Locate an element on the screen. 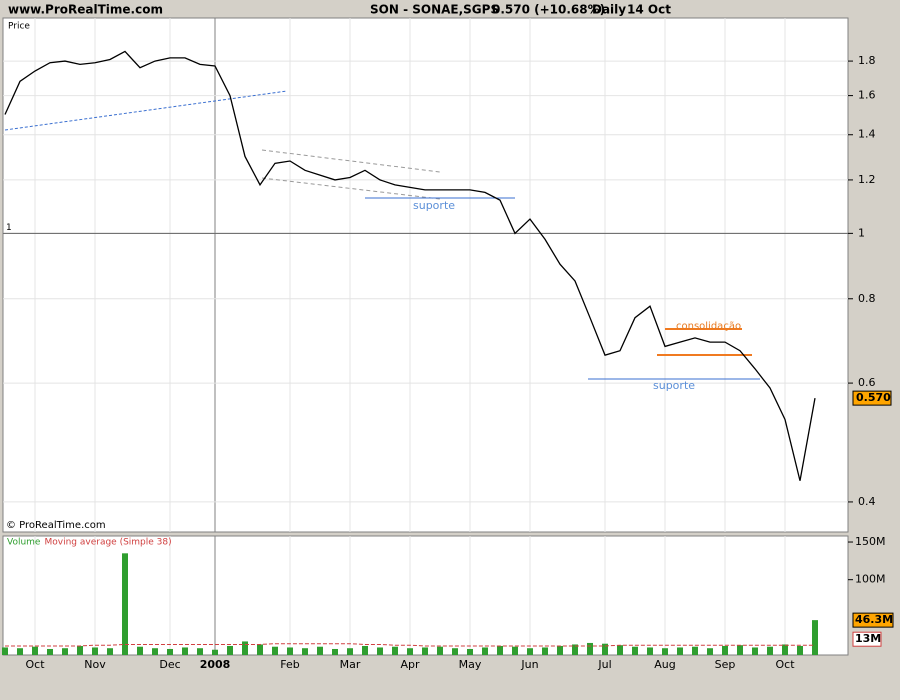 The image size is (900, 700). y-tick-label: 1 is located at coordinates (861, 232).